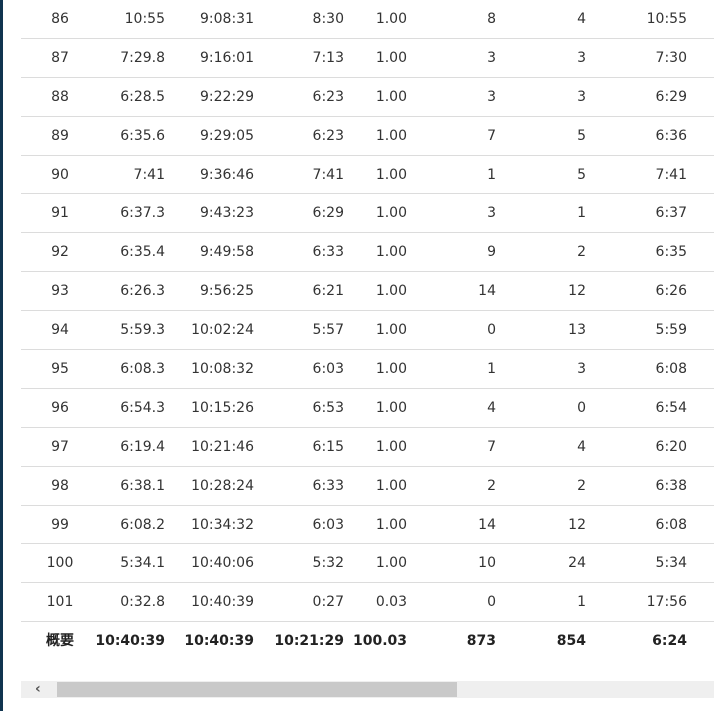 Image resolution: width=714 pixels, height=711 pixels. I want to click on table-cell: 7:30, so click(671, 57).